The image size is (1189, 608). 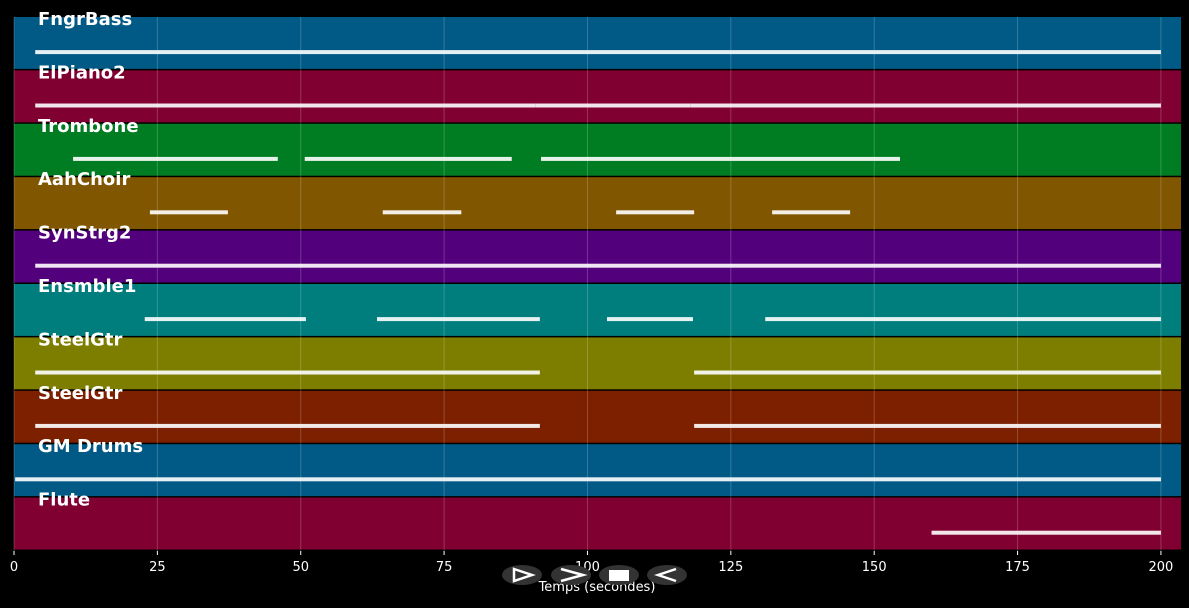 What do you see at coordinates (84, 233) in the screenshot?
I see `track-name: SynStrg2` at bounding box center [84, 233].